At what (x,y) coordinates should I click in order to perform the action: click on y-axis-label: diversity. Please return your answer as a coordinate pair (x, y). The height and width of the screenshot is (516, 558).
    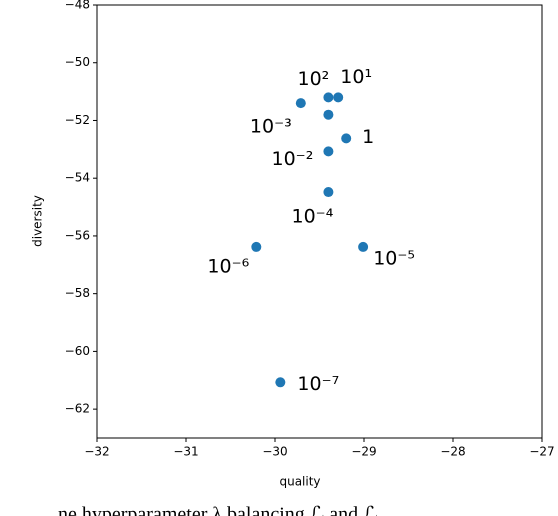
    Looking at the image, I should click on (38, 221).